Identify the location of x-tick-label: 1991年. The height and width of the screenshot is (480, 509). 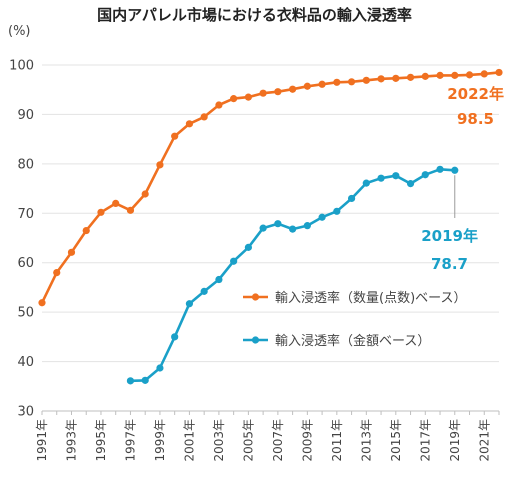
(42, 440).